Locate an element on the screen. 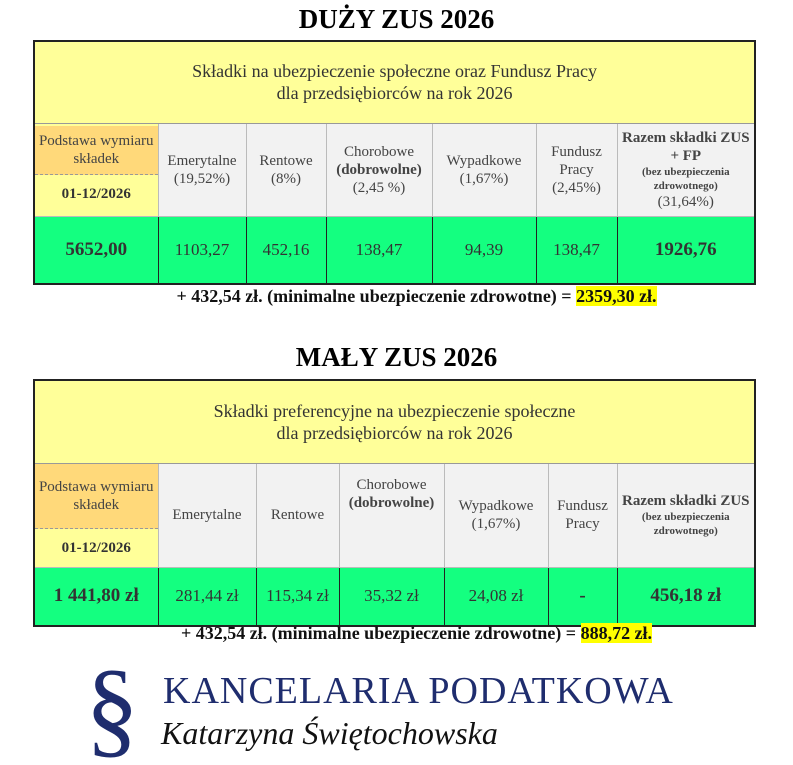 The height and width of the screenshot is (765, 793). col-rentowe: Rentowe is located at coordinates (297, 515).